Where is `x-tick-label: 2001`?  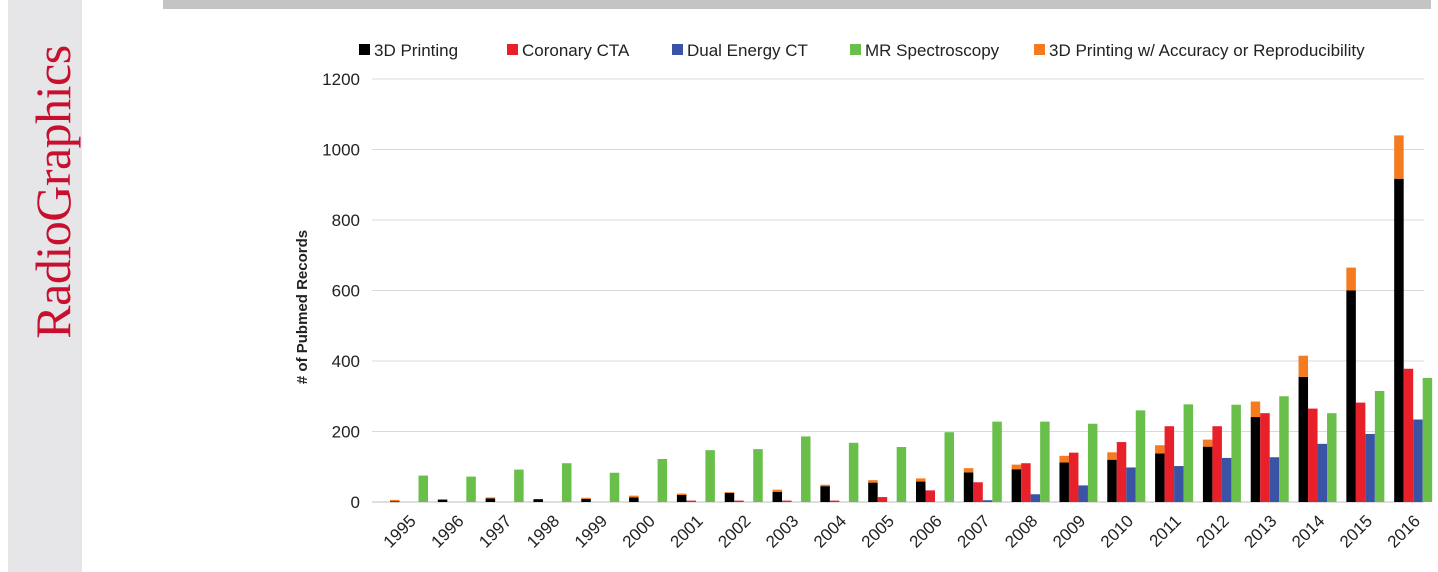 x-tick-label: 2001 is located at coordinates (687, 531).